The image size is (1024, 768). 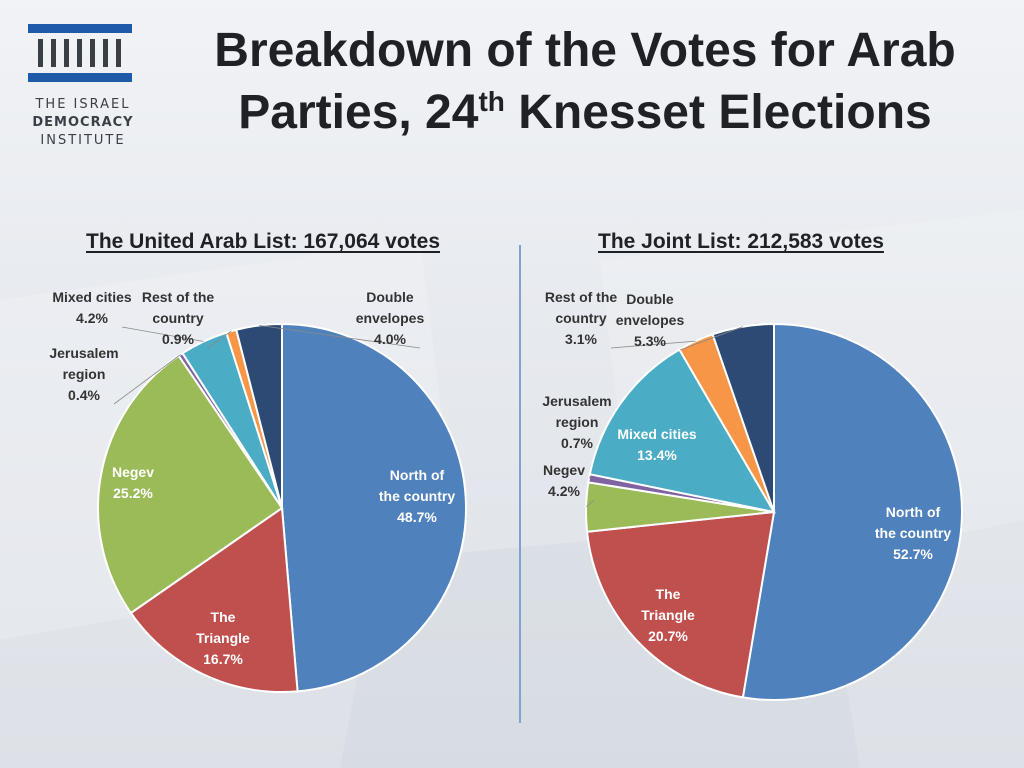 What do you see at coordinates (657, 444) in the screenshot?
I see `pie2-label-mixed: Mixed cities 13.4%` at bounding box center [657, 444].